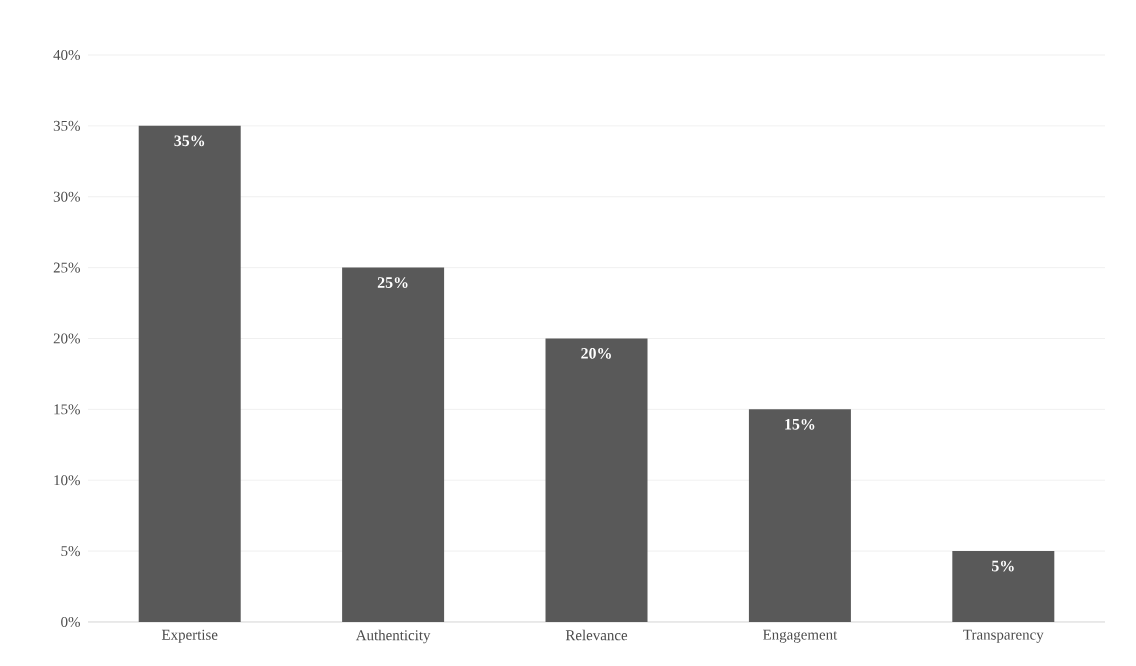 Image resolution: width=1136 pixels, height=666 pixels. Describe the element at coordinates (67, 409) in the screenshot. I see `y-tick-label: 15%` at that location.